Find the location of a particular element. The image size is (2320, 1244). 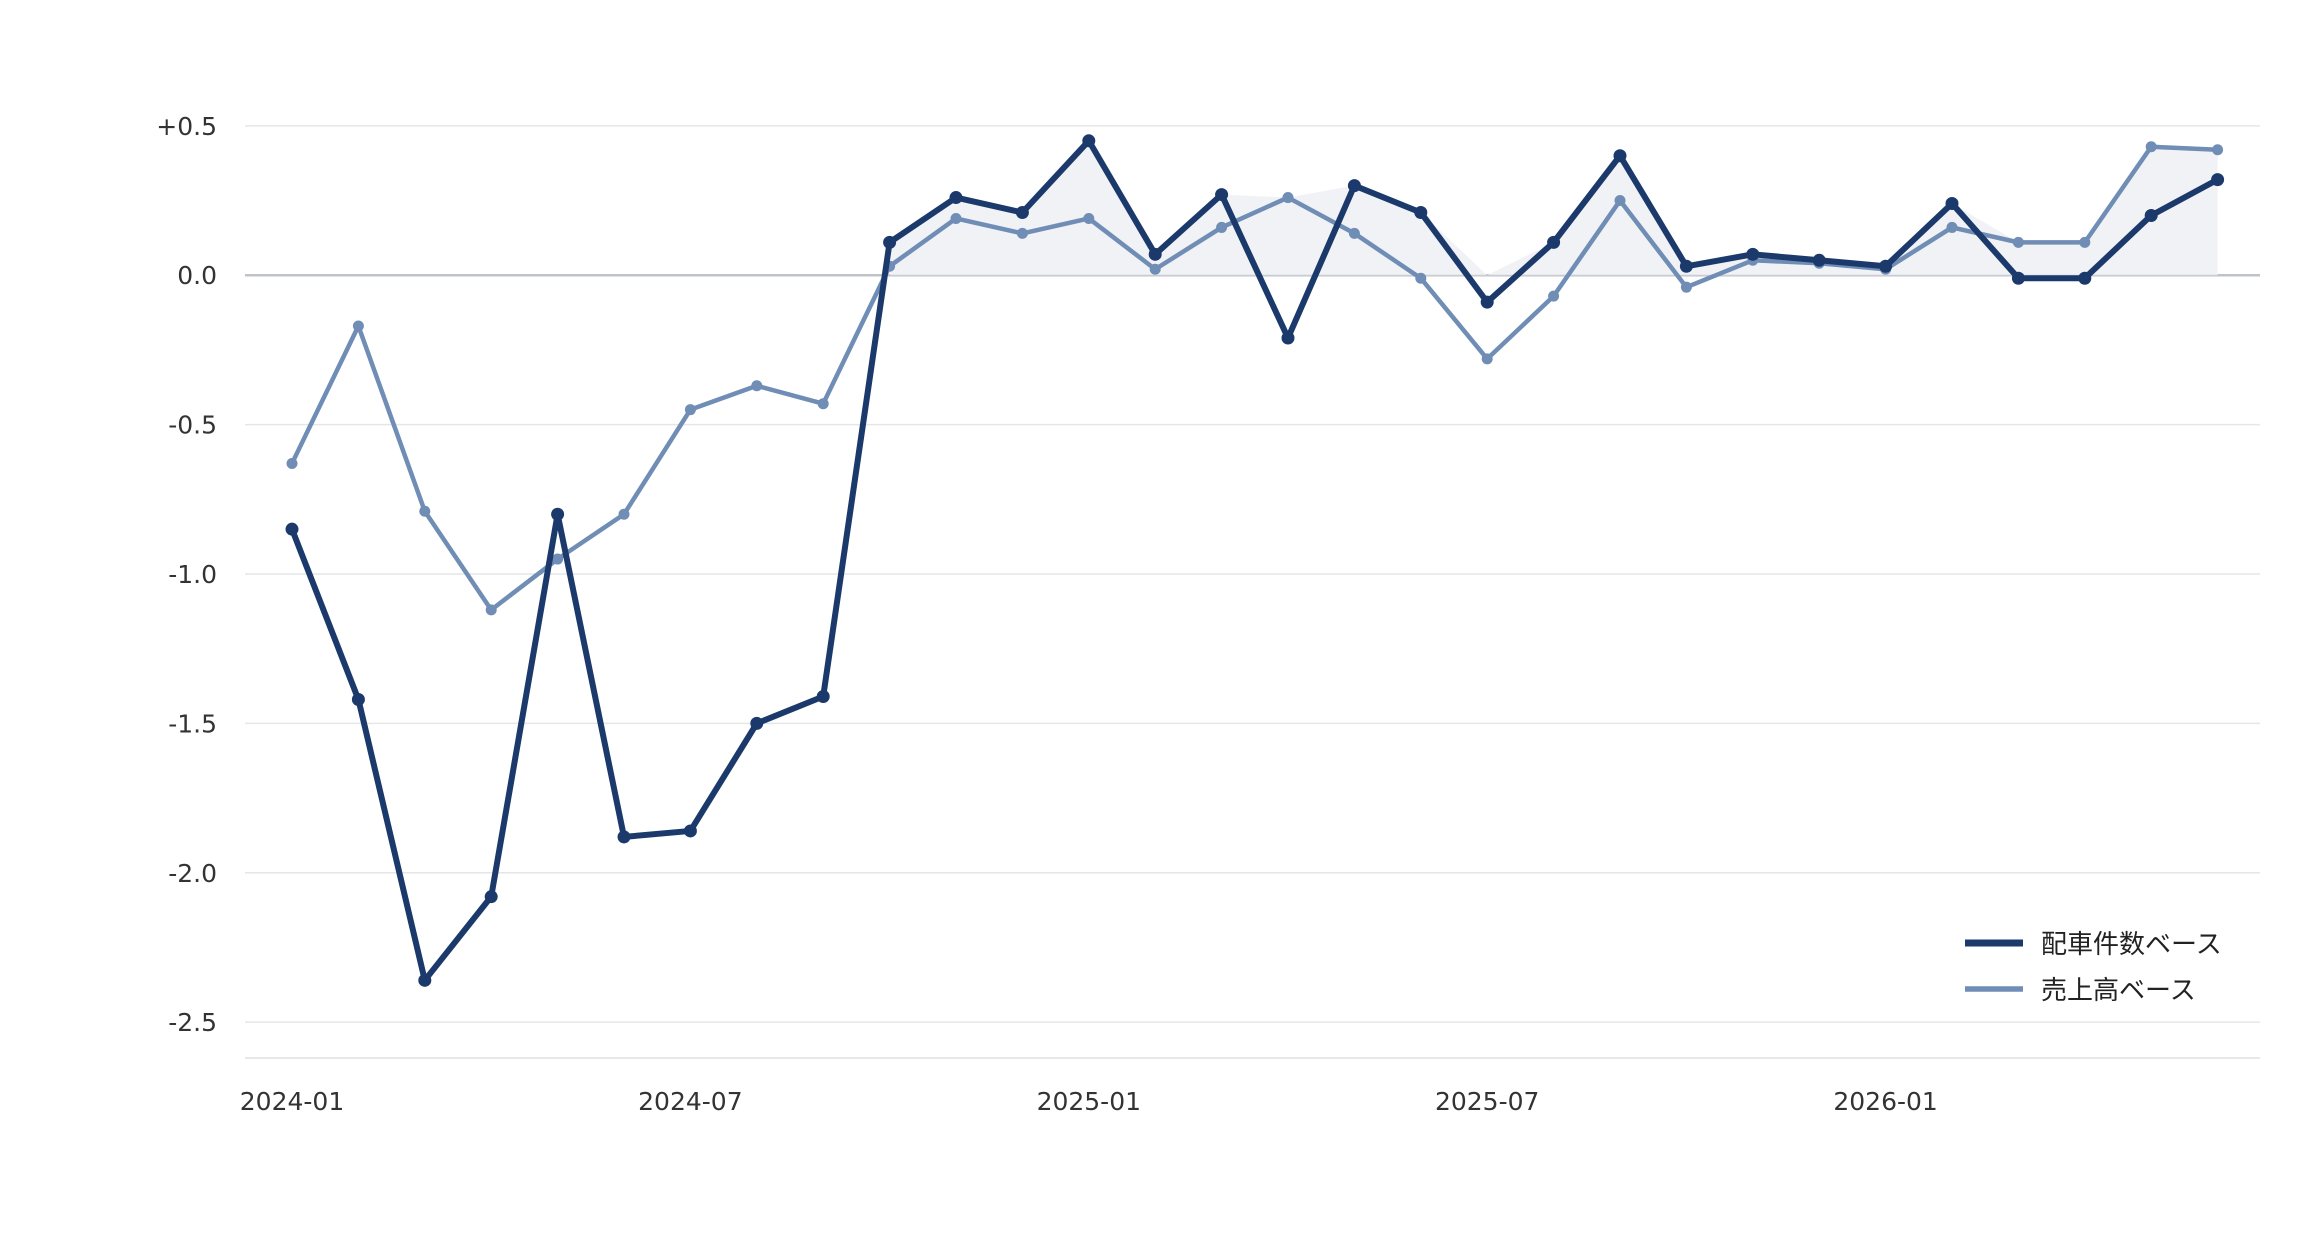

y-tick-label: -1.0 is located at coordinates (192, 574).